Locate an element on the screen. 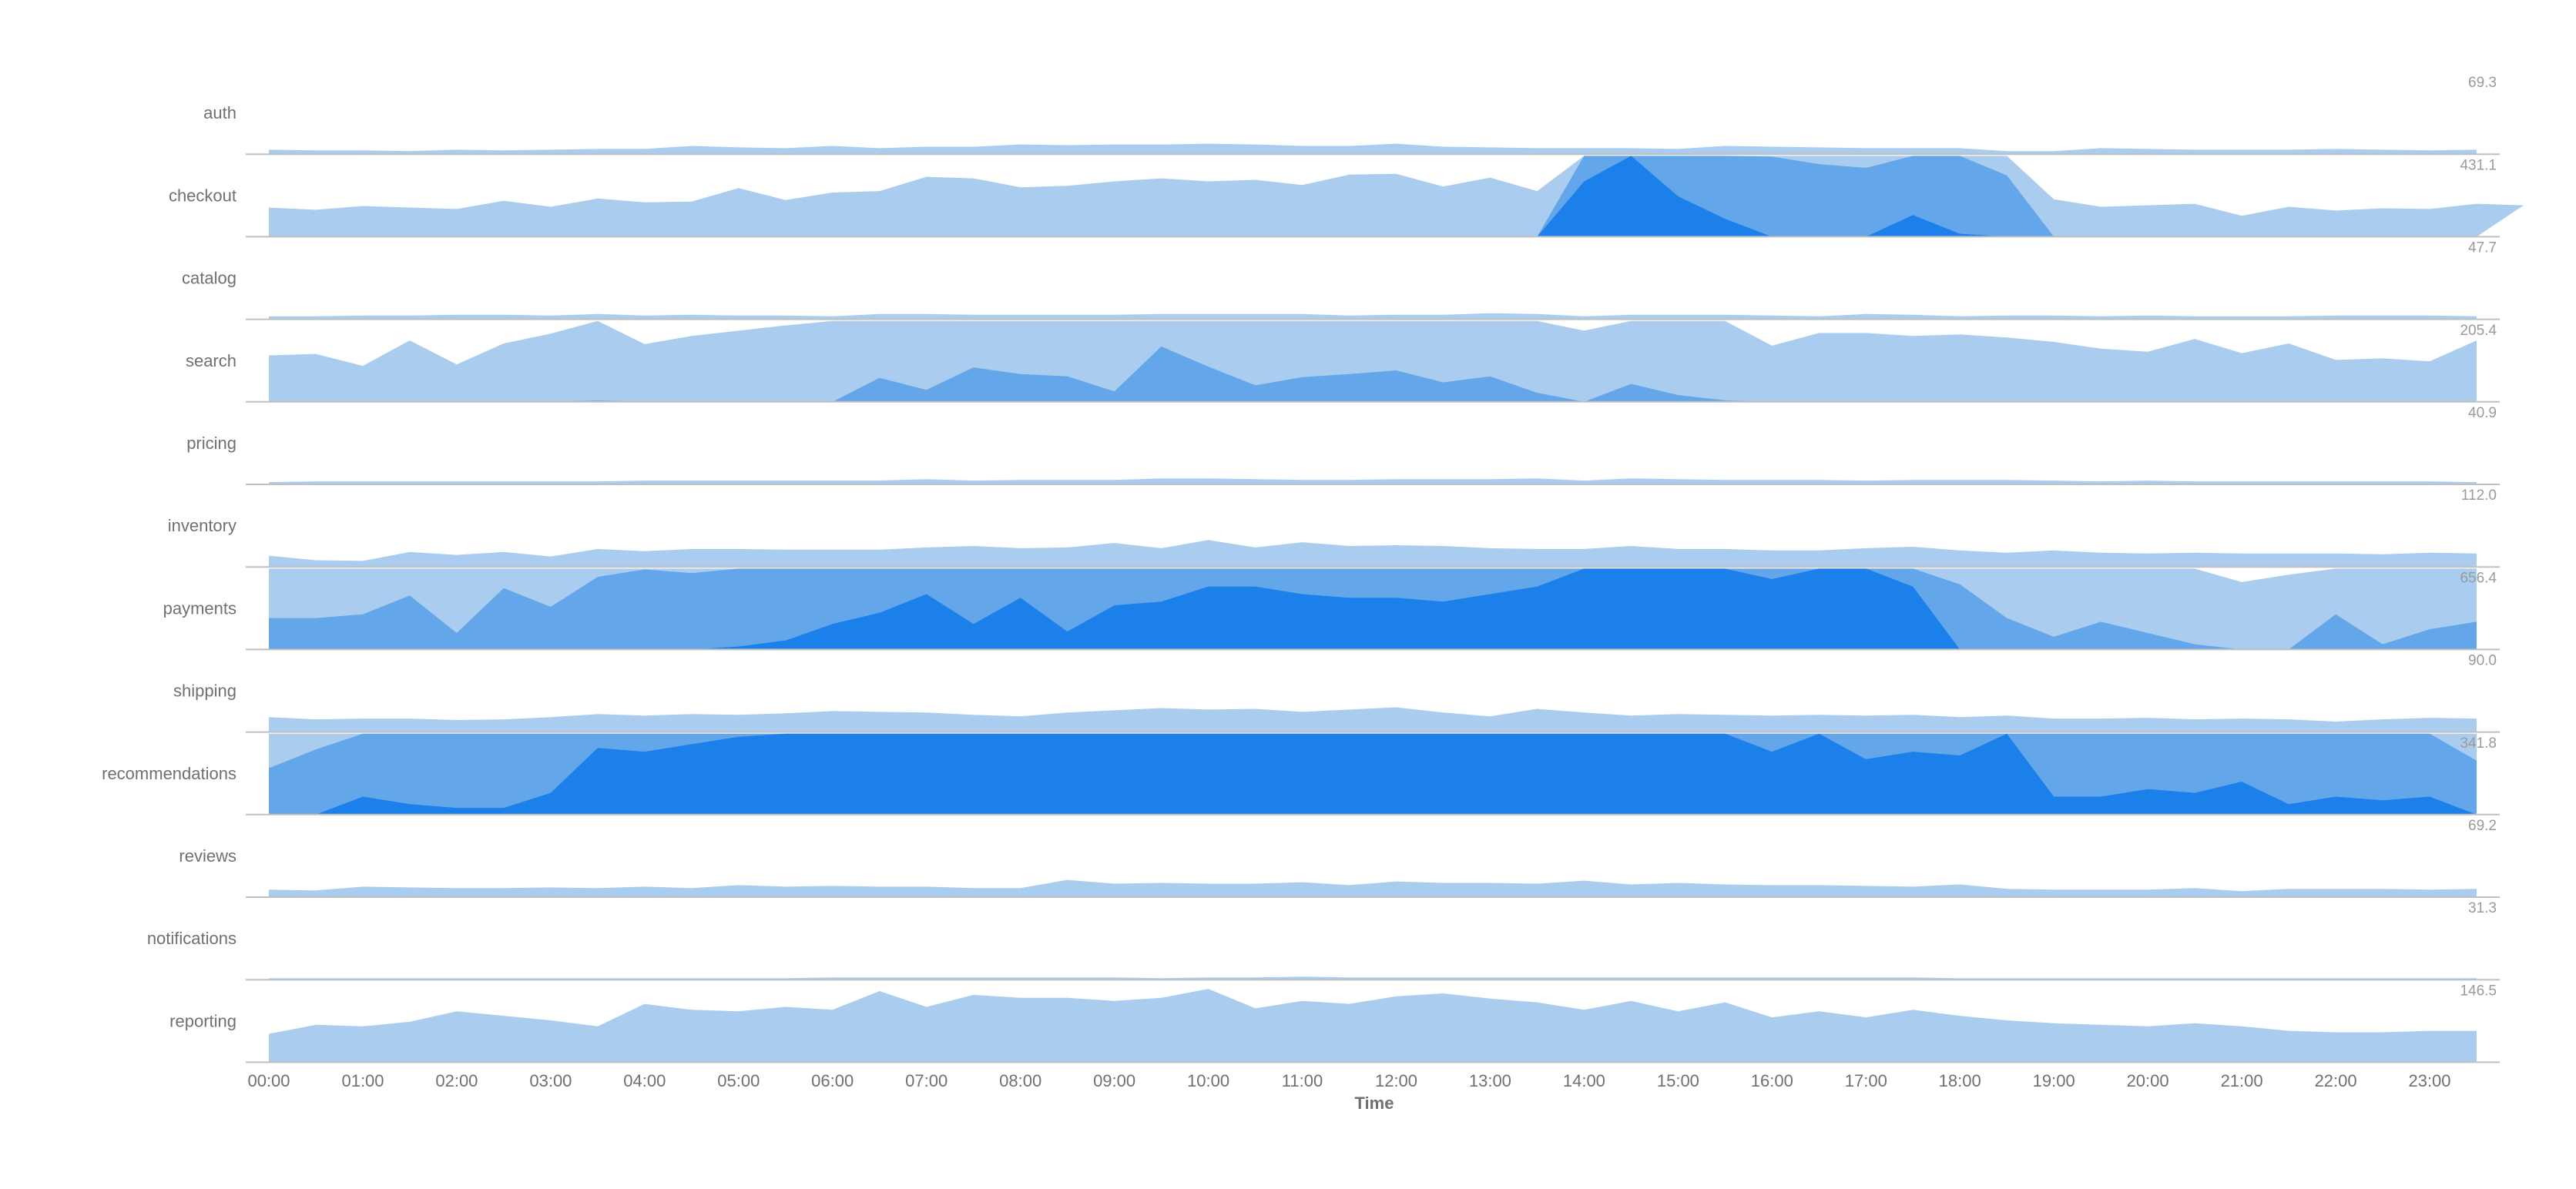  row-label: payments is located at coordinates (199, 608).